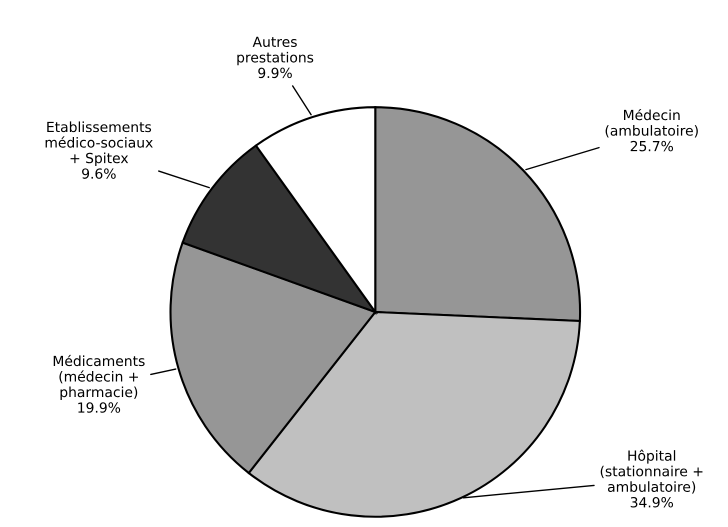 This screenshot has height=527, width=728. I want to click on slice-label: Médecin (ambulatoire), so click(652, 123).